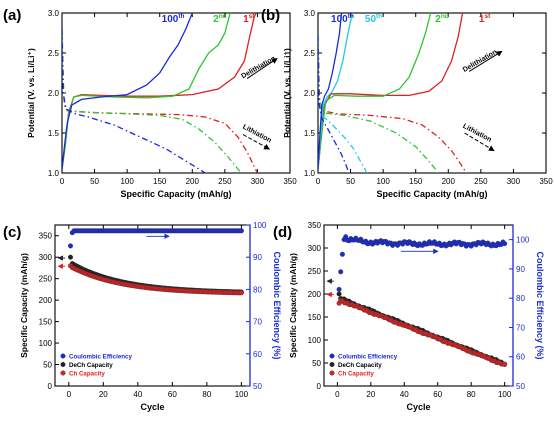 The height and width of the screenshot is (421, 554). What do you see at coordinates (47, 365) in the screenshot?
I see `y-tick-label: 50` at bounding box center [47, 365].